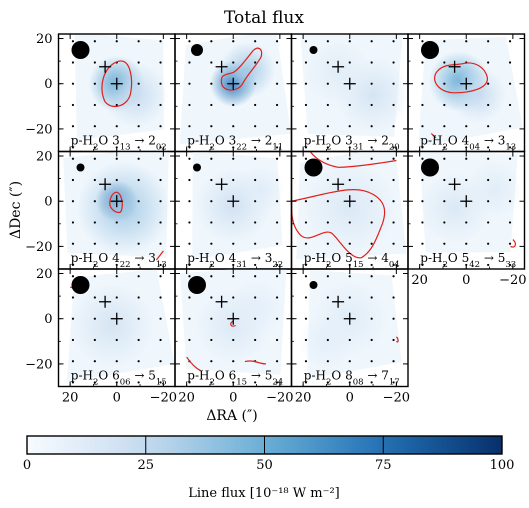  I want to click on label-text: p-H, so click(315, 258).